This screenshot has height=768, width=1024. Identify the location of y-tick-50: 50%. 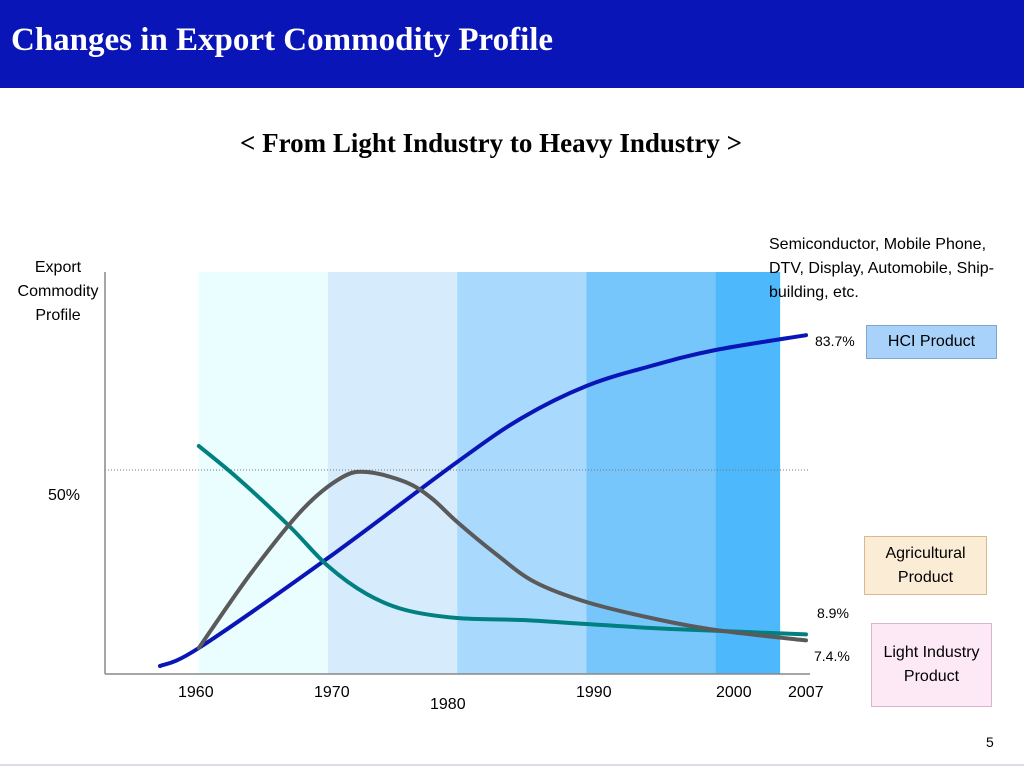
(64, 495).